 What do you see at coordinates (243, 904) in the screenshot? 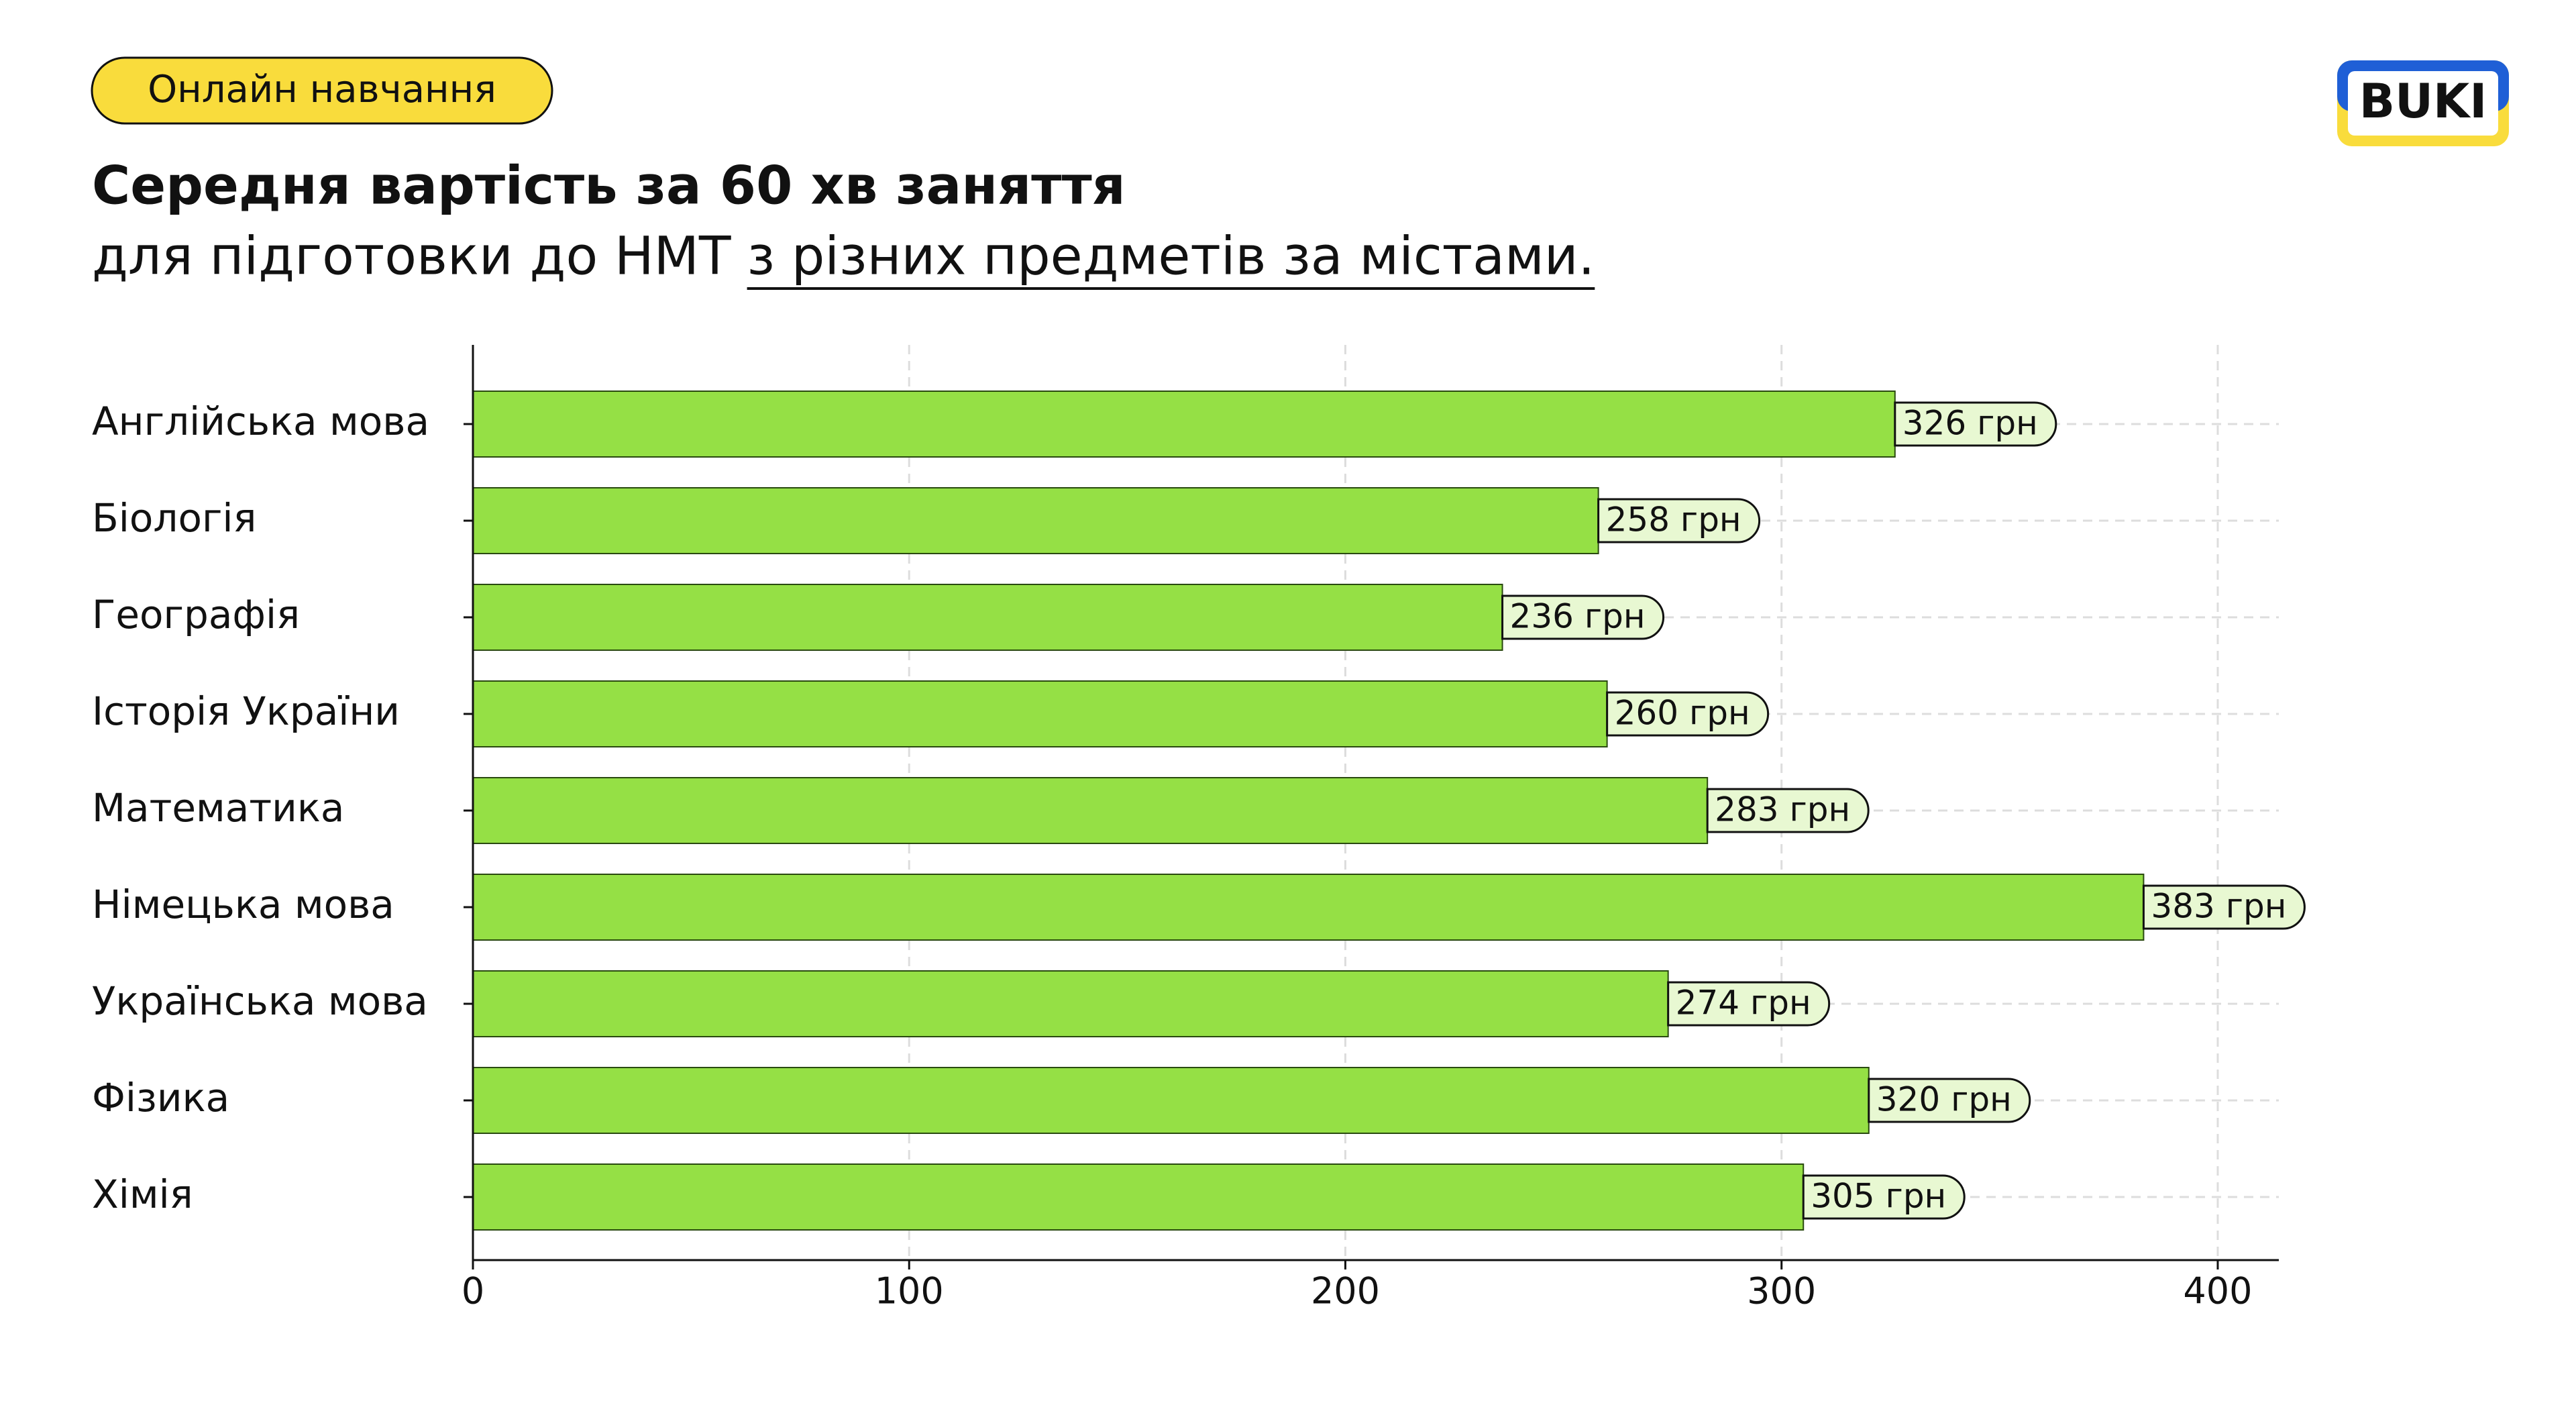
I see `y-tick-label: Німецька мова` at bounding box center [243, 904].